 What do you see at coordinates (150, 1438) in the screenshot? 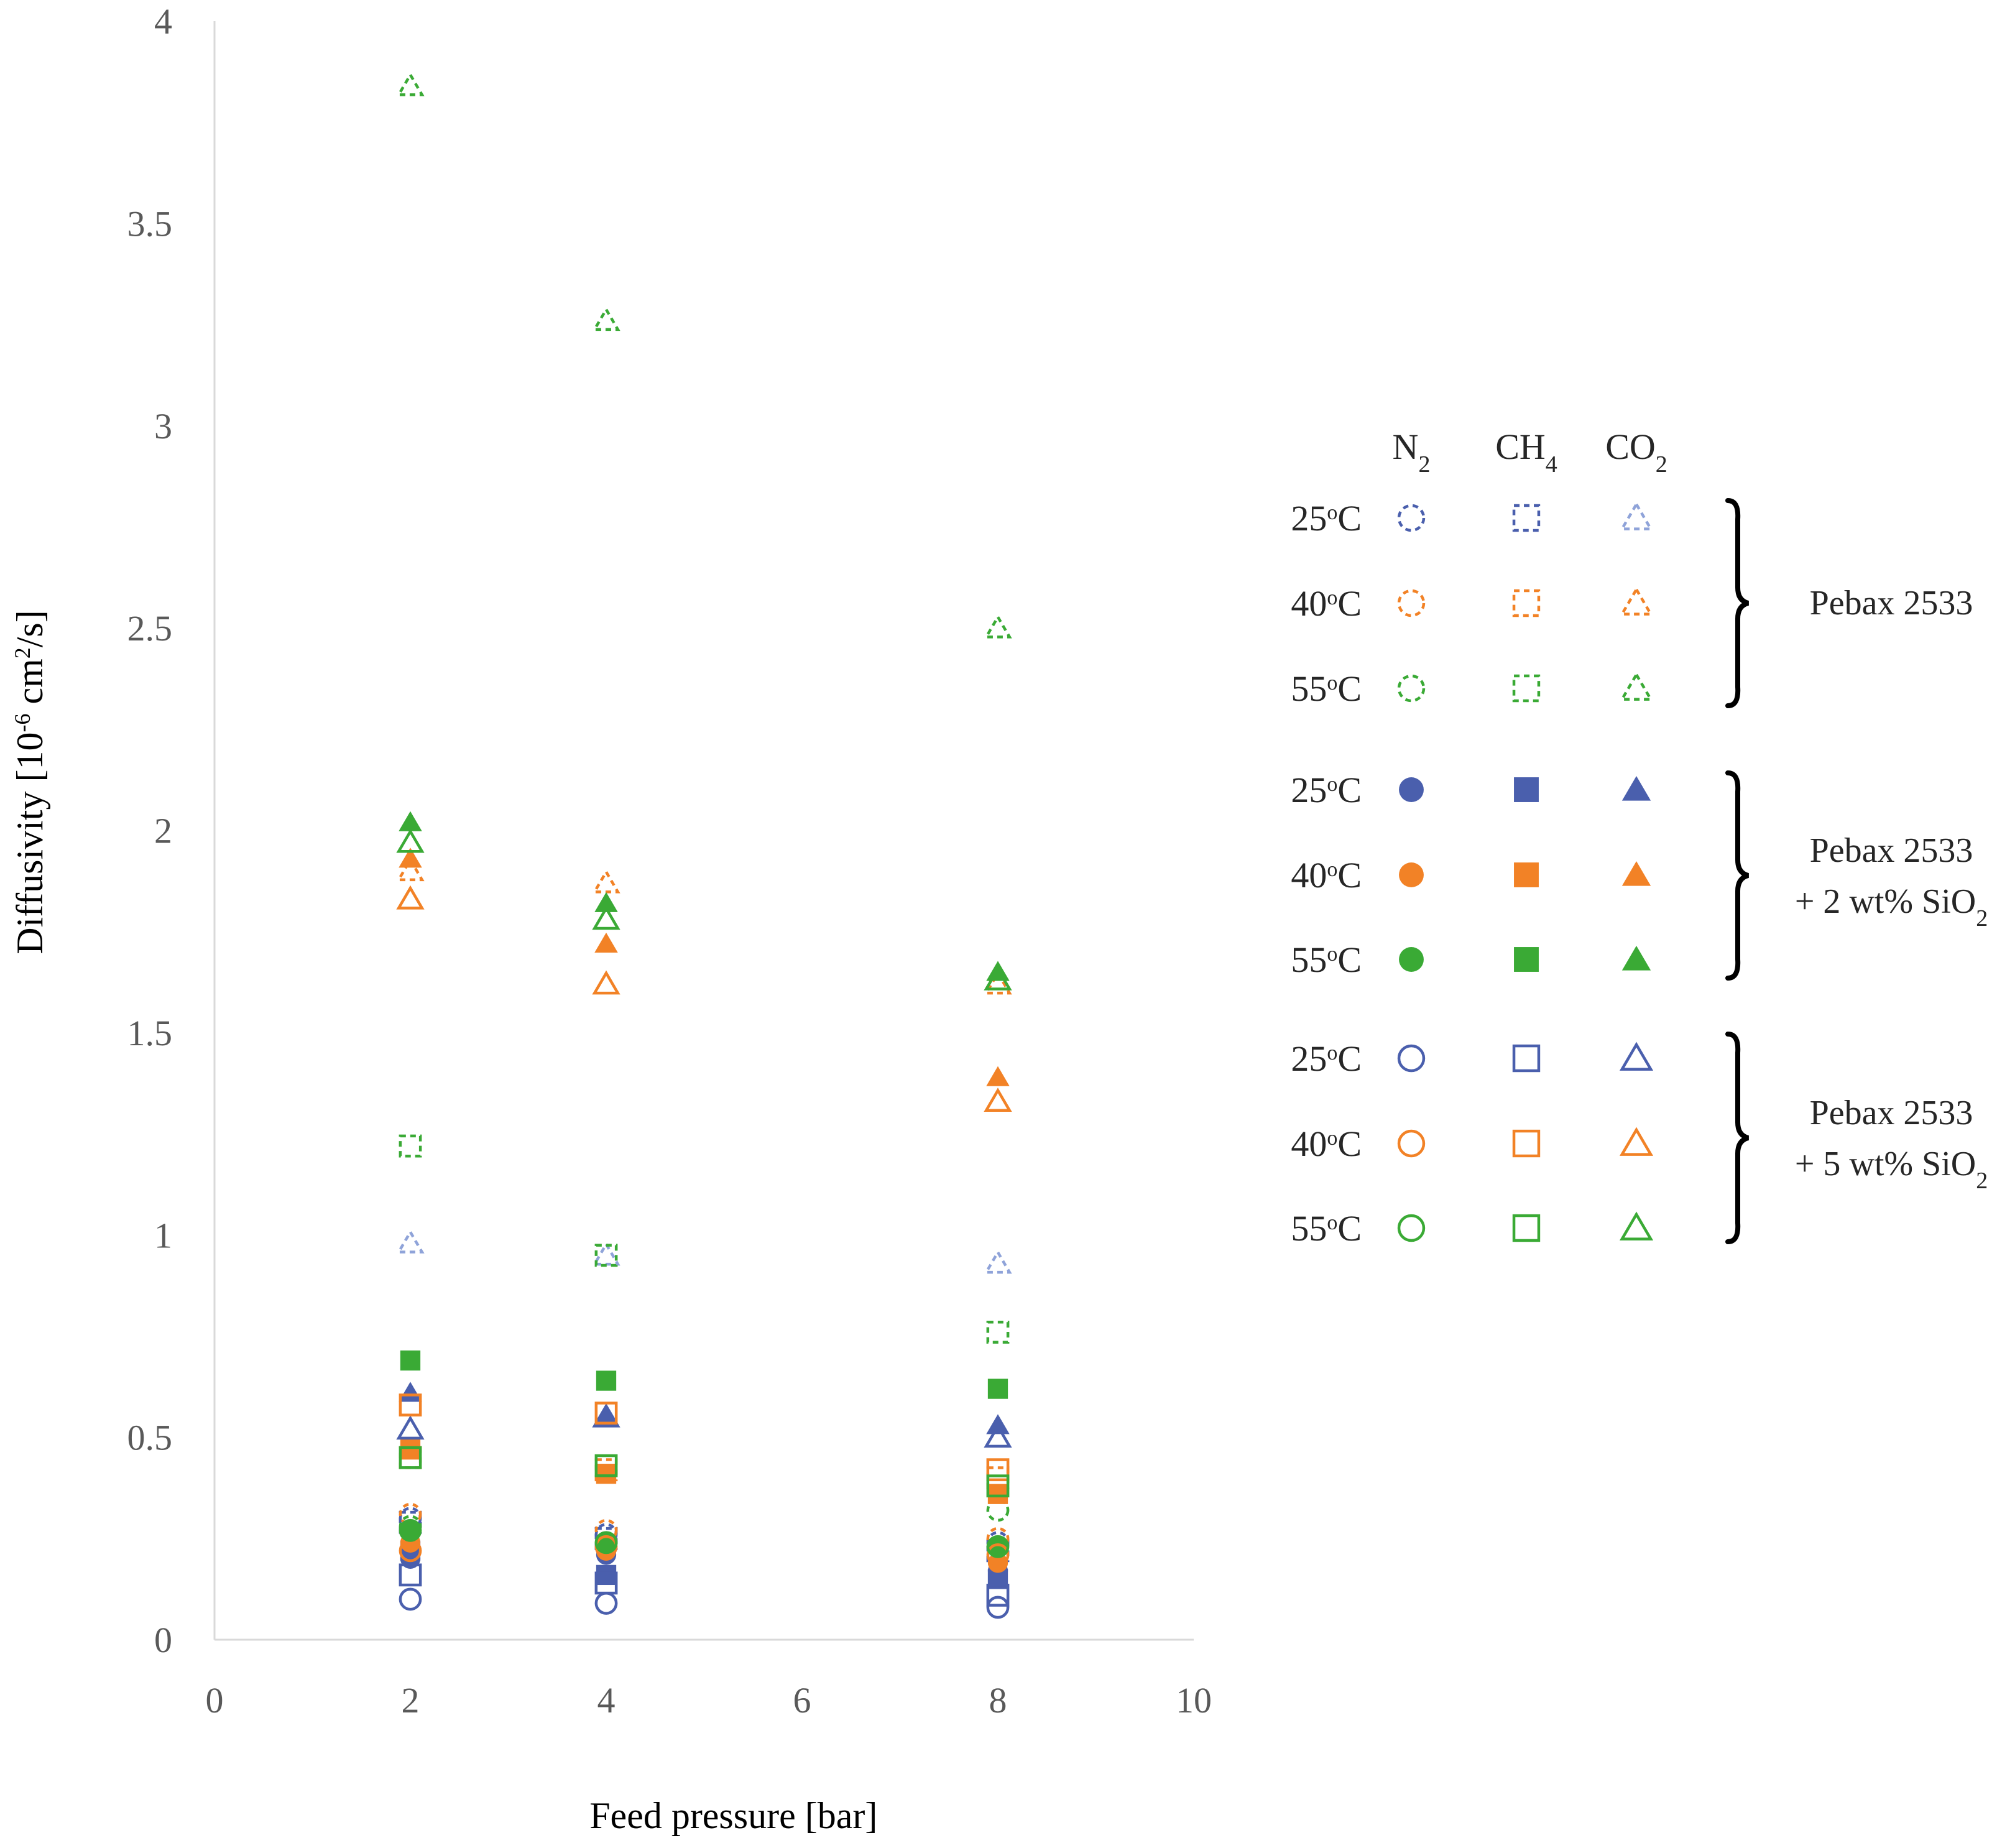
I see `y-tick-label: 0.5` at bounding box center [150, 1438].